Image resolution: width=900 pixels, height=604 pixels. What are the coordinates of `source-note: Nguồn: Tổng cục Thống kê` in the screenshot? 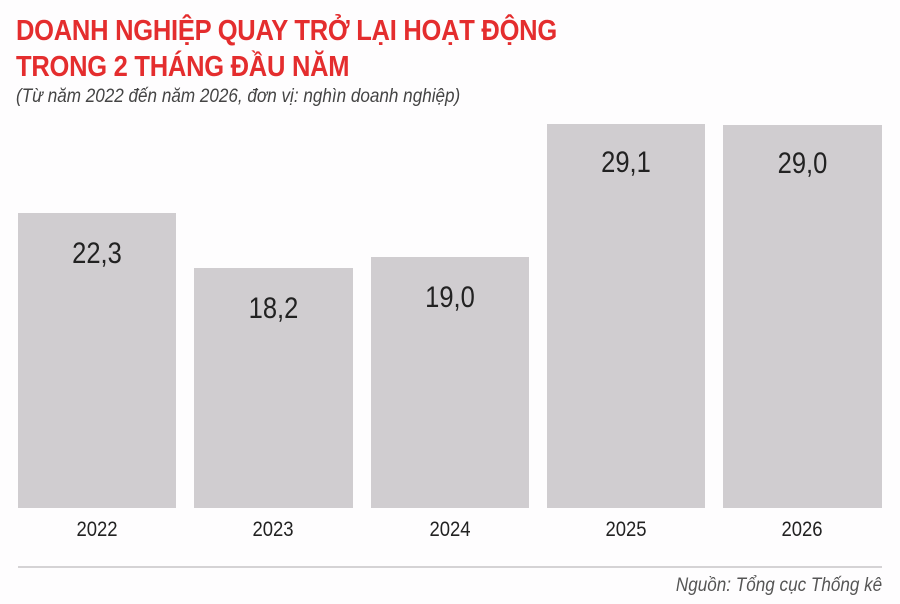 It's located at (778, 585).